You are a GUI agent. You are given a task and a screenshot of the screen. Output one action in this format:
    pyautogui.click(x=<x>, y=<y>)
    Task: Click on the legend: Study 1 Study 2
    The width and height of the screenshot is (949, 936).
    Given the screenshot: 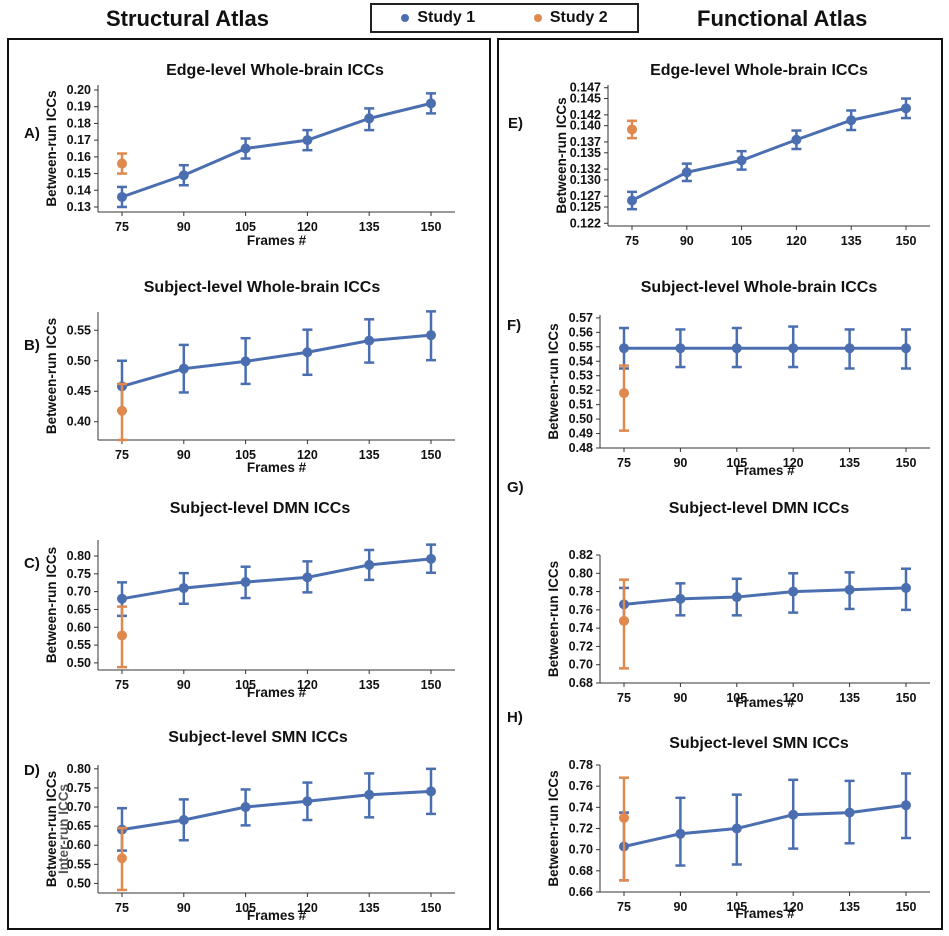 What is the action you would take?
    pyautogui.click(x=504, y=18)
    